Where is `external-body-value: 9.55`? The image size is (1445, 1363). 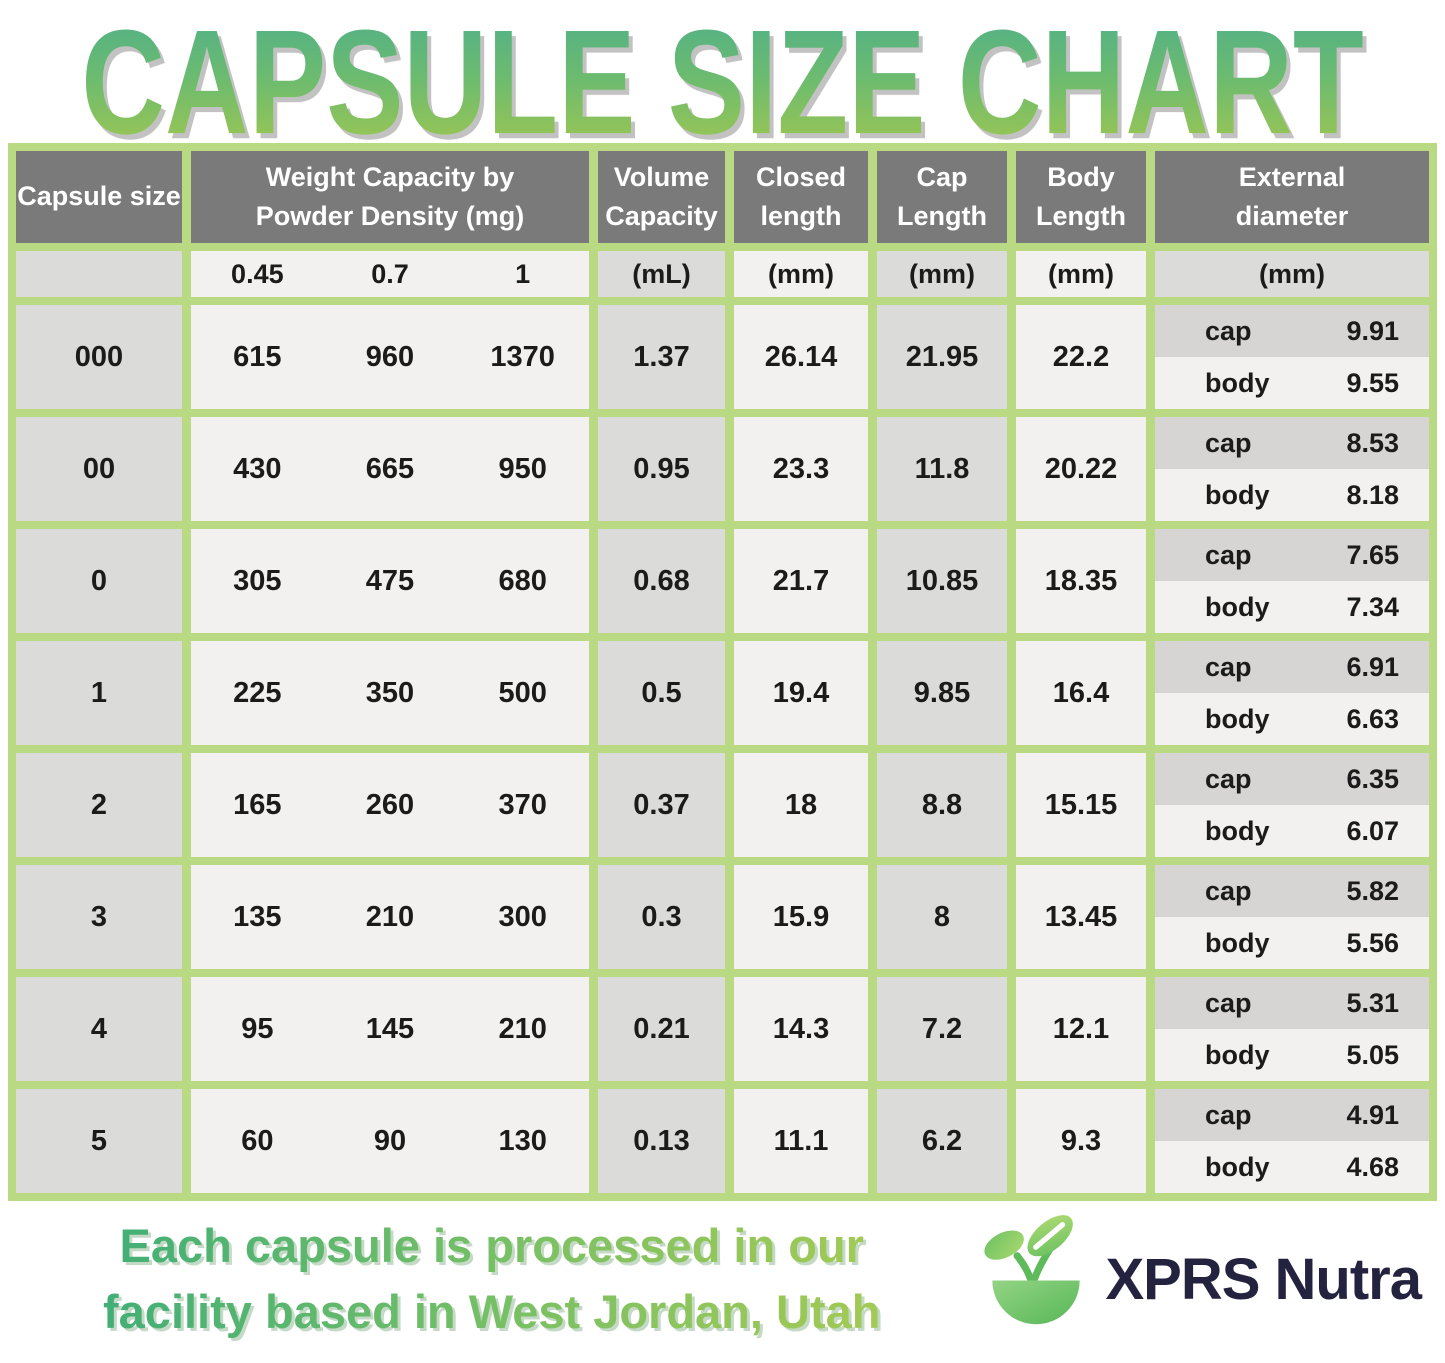
external-body-value: 9.55 is located at coordinates (1372, 382).